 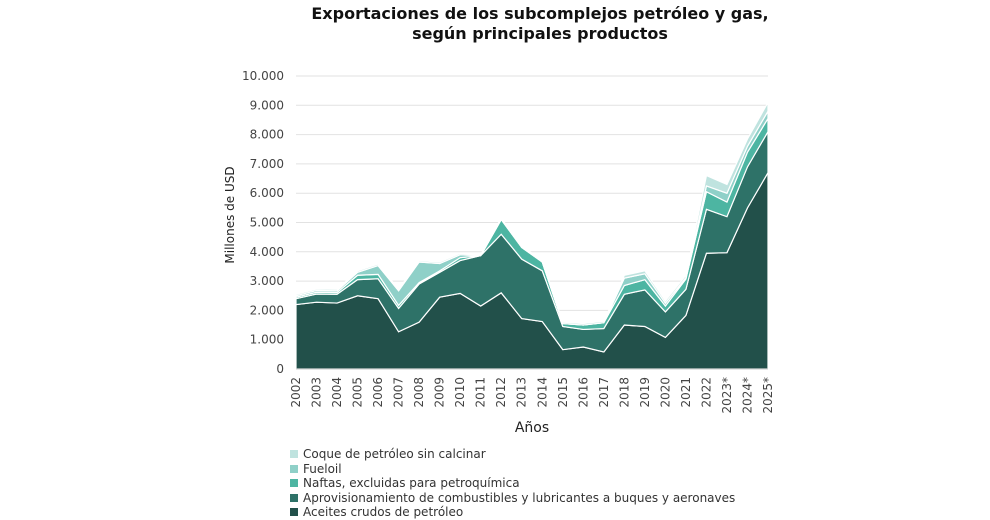 What do you see at coordinates (563, 392) in the screenshot?
I see `x-tick-label: 2015` at bounding box center [563, 392].